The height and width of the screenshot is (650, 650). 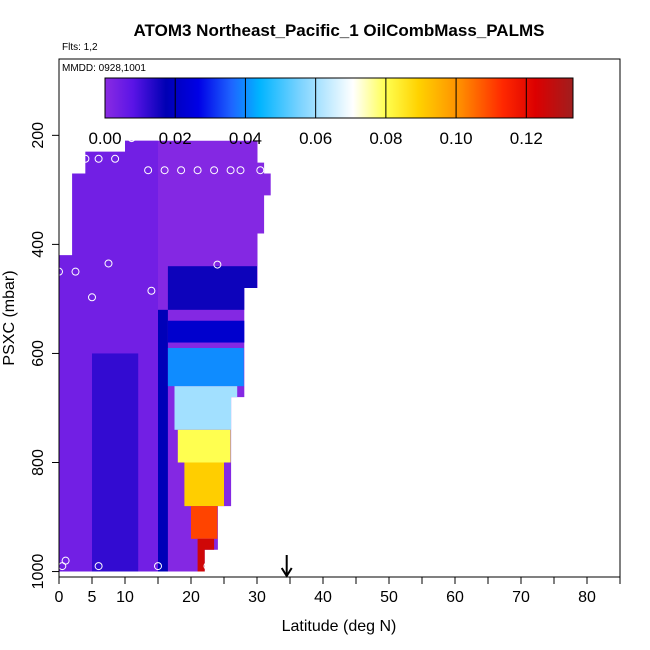 I want to click on x-tick-label: 0, so click(x=59, y=597).